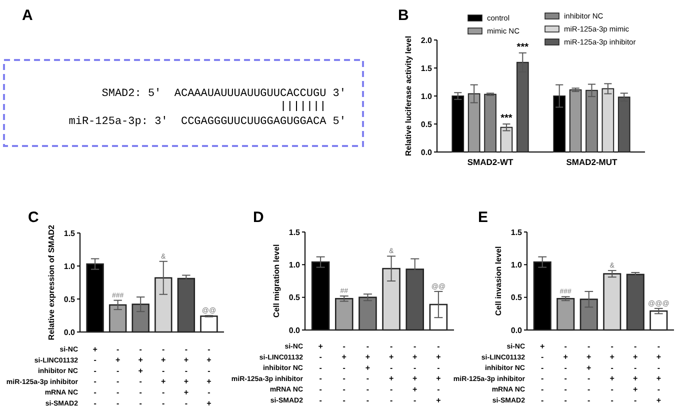 This screenshot has width=676, height=406. I want to click on chart-title: C, so click(33, 217).